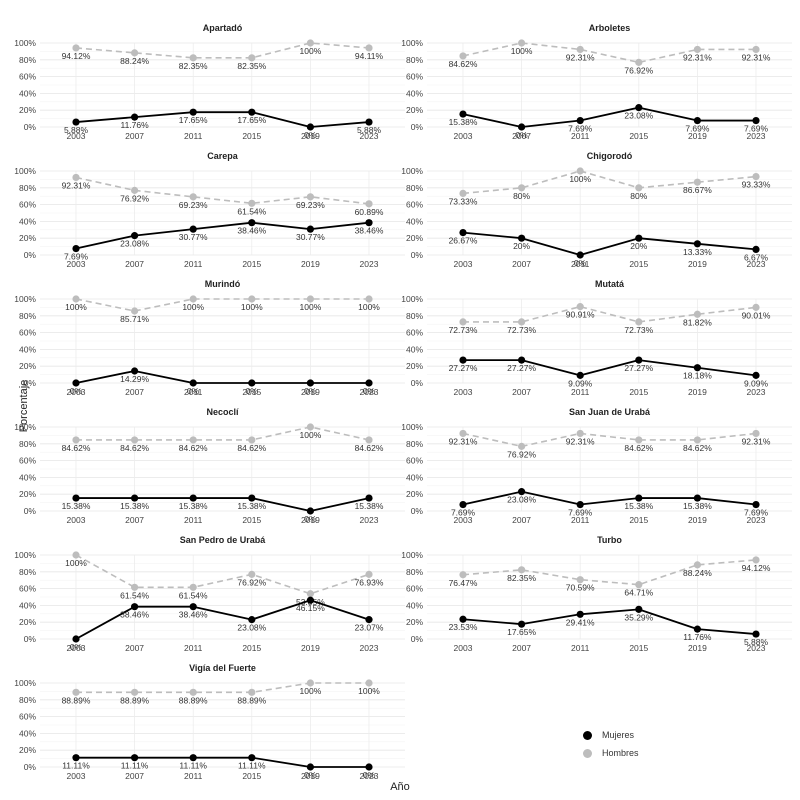  What do you see at coordinates (463, 368) in the screenshot?
I see `data-label-mujeres: 27.27%` at bounding box center [463, 368].